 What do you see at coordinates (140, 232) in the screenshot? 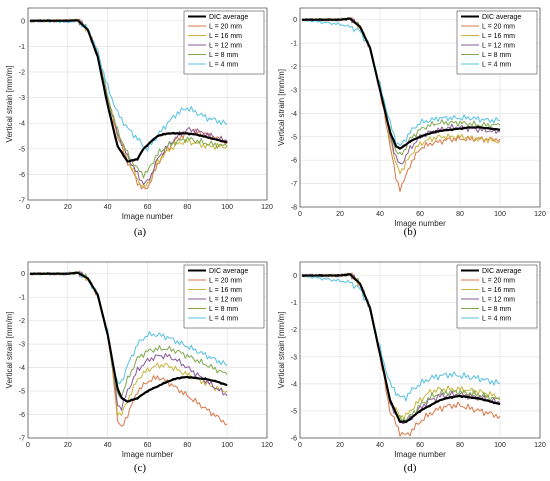
I see `panel-caption: (a)` at bounding box center [140, 232].